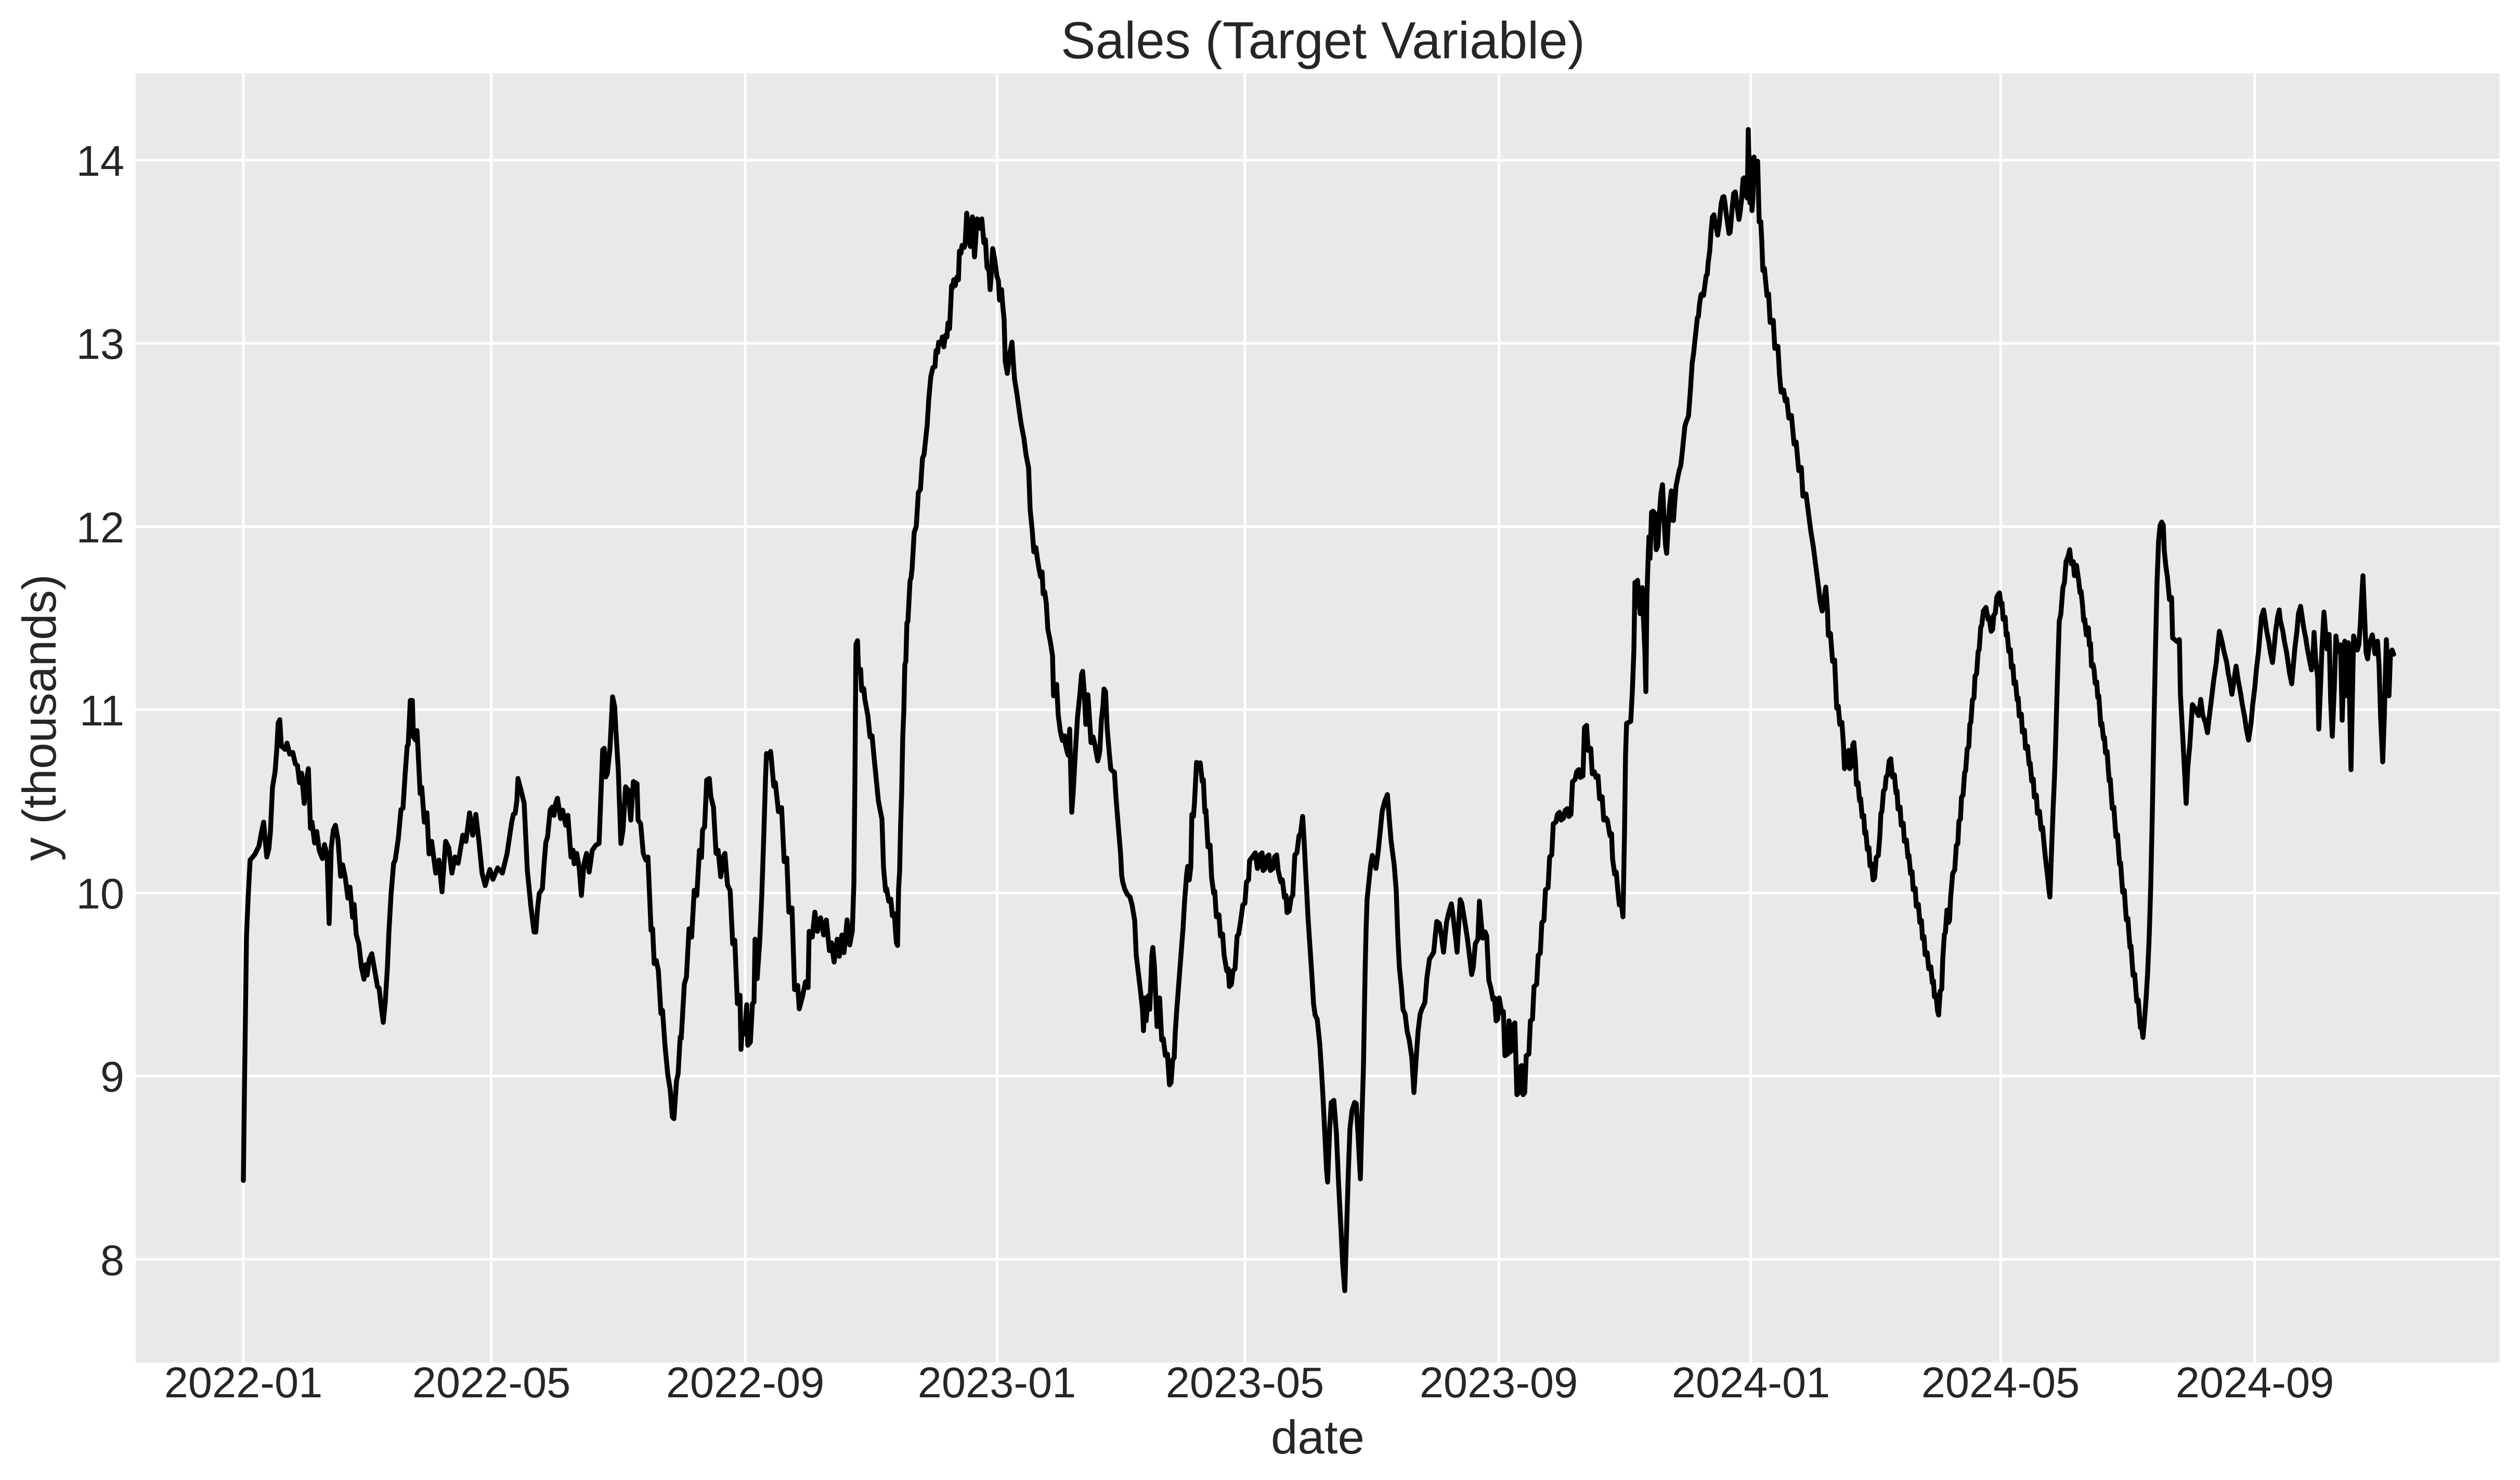 This screenshot has height=1480, width=2520. I want to click on svg-text: 10, so click(100, 893).